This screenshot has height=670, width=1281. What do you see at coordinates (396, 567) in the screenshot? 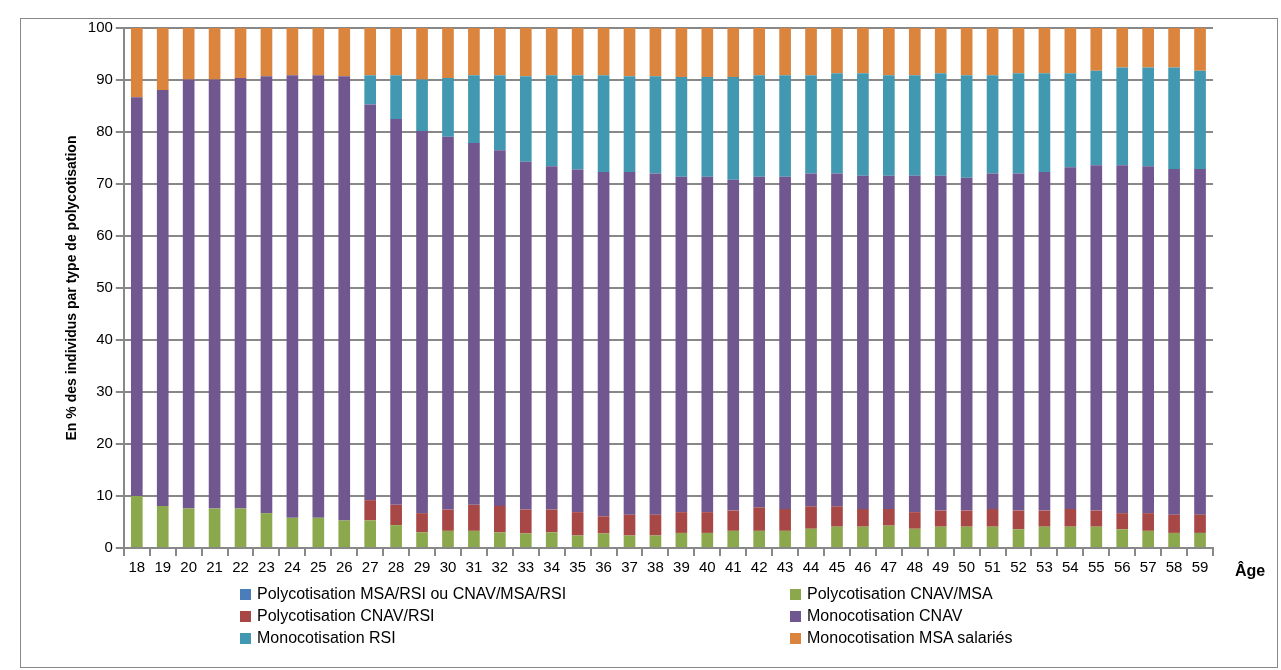
I see `x-tick-label: 28` at bounding box center [396, 567].